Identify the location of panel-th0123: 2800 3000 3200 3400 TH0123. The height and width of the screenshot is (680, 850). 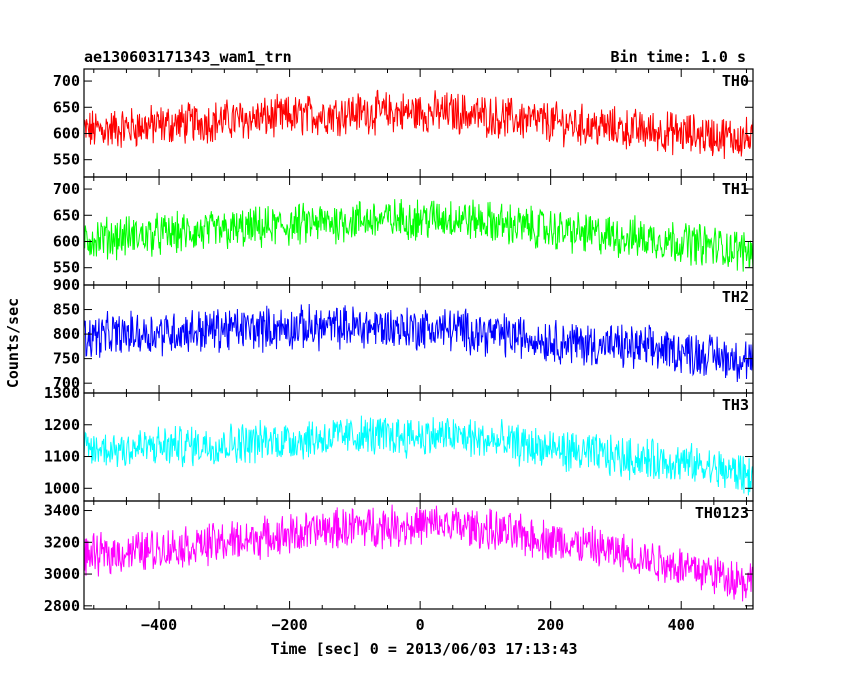
(399, 557).